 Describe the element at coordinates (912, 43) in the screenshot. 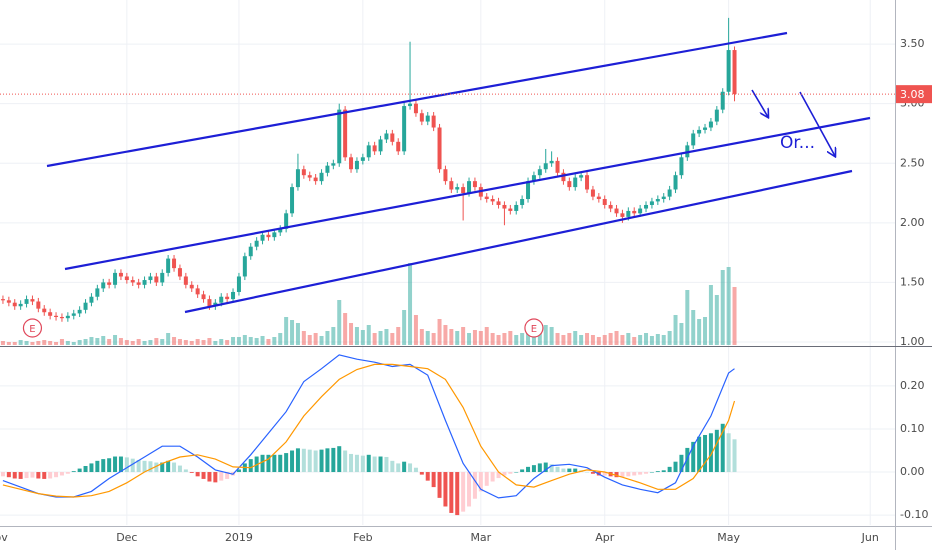

I see `y-tick-label: 3.50` at that location.